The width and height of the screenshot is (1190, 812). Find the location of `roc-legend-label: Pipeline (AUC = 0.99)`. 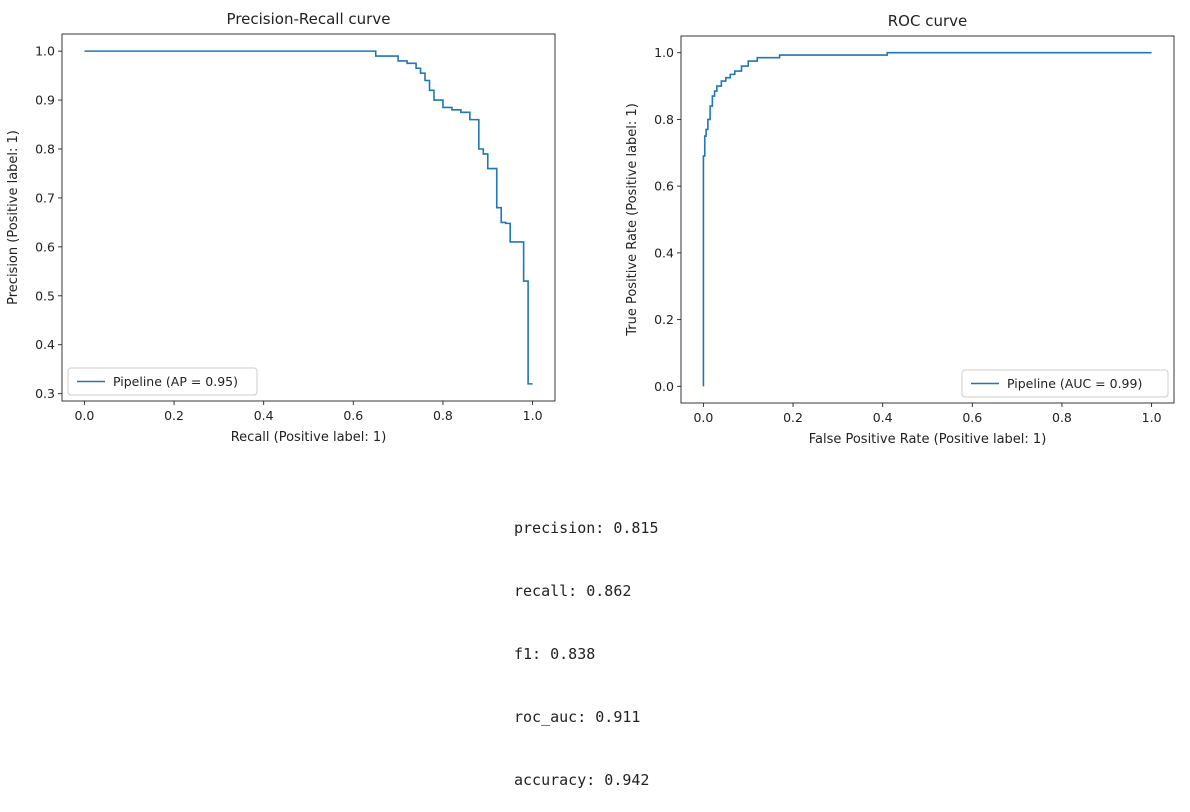

roc-legend-label: Pipeline (AUC = 0.99) is located at coordinates (1074, 383).